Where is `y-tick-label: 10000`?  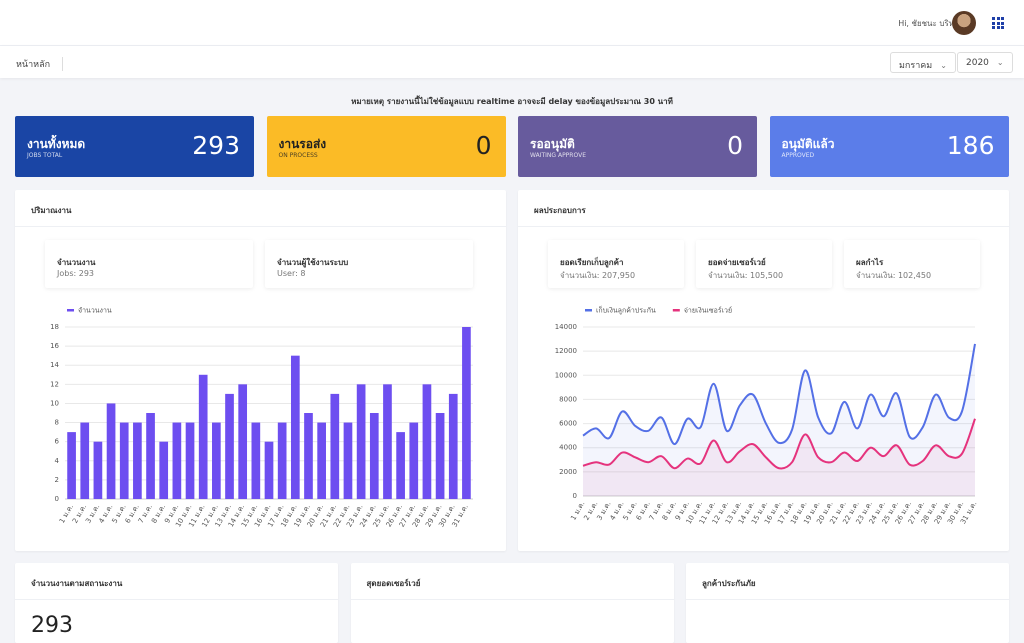 y-tick-label: 10000 is located at coordinates (566, 375).